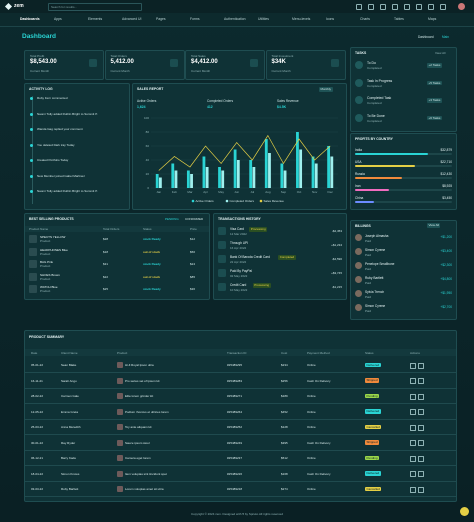 This screenshot has width=474, height=522. Describe the element at coordinates (193, 276) in the screenshot. I see `price: $85` at that location.